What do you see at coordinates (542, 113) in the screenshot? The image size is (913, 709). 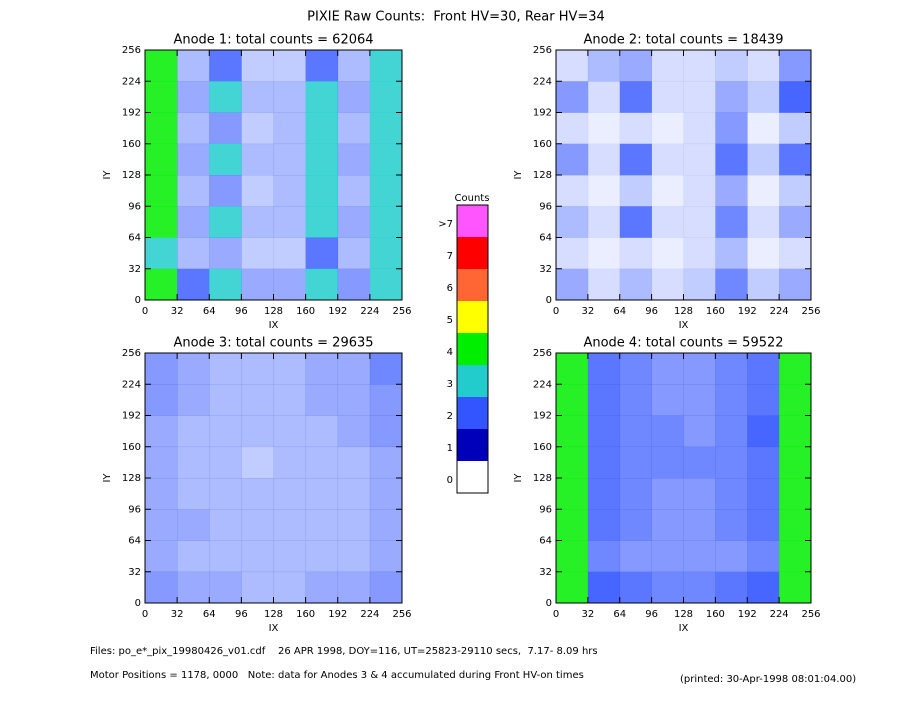 I see `y-tick-label: 192` at bounding box center [542, 113].